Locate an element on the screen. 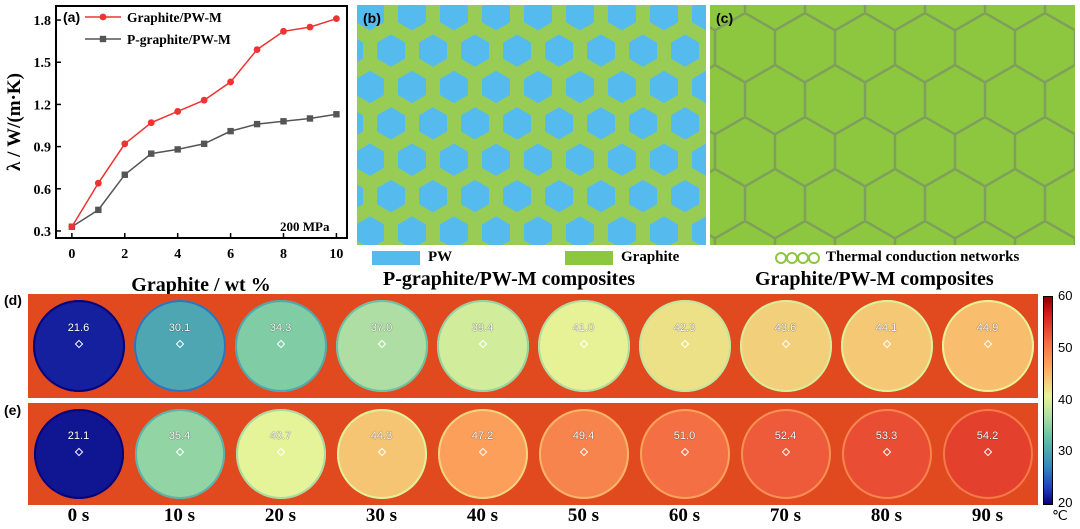 The height and width of the screenshot is (529, 1080). panel-c-caption: Graphite/PW-M composites is located at coordinates (874, 279).